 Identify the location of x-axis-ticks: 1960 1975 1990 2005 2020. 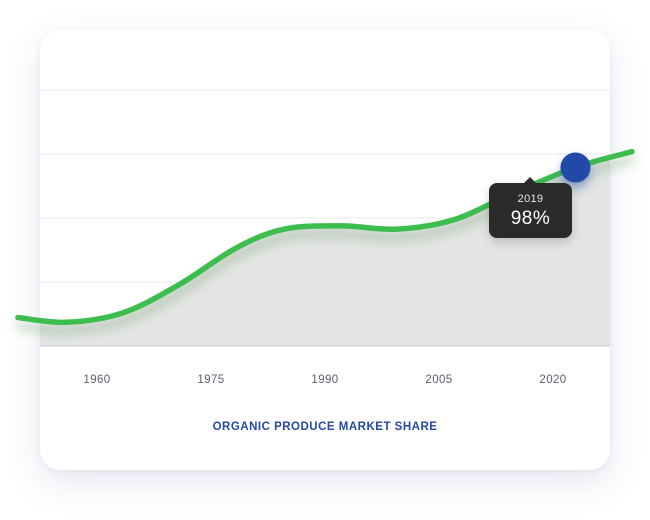
(324, 380).